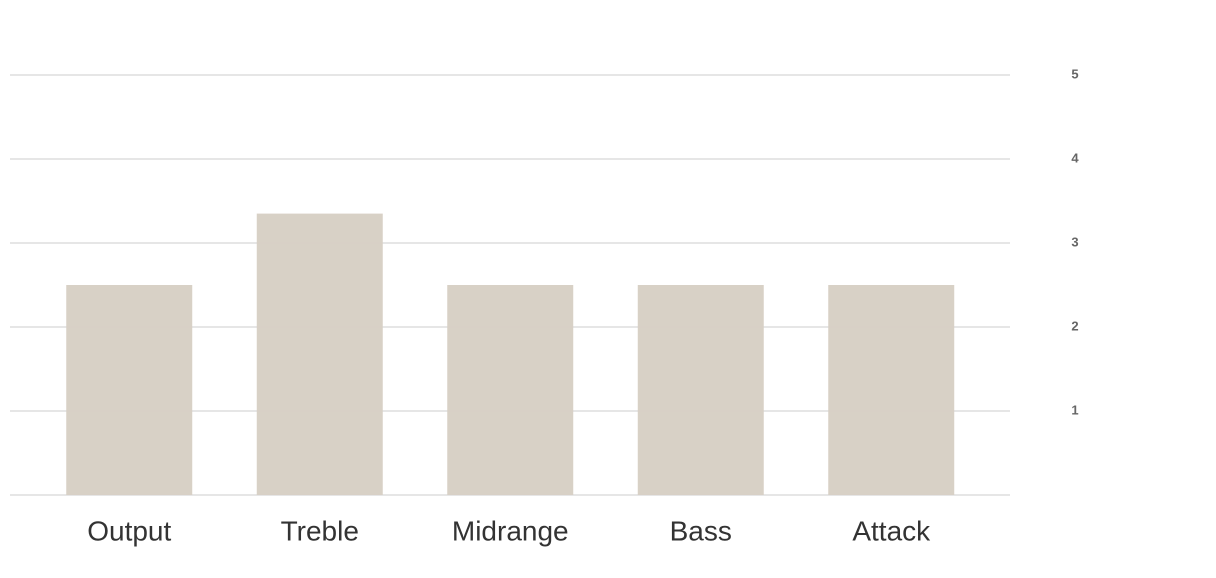 This screenshot has height=578, width=1216. I want to click on x-tick-label: Output, so click(129, 530).